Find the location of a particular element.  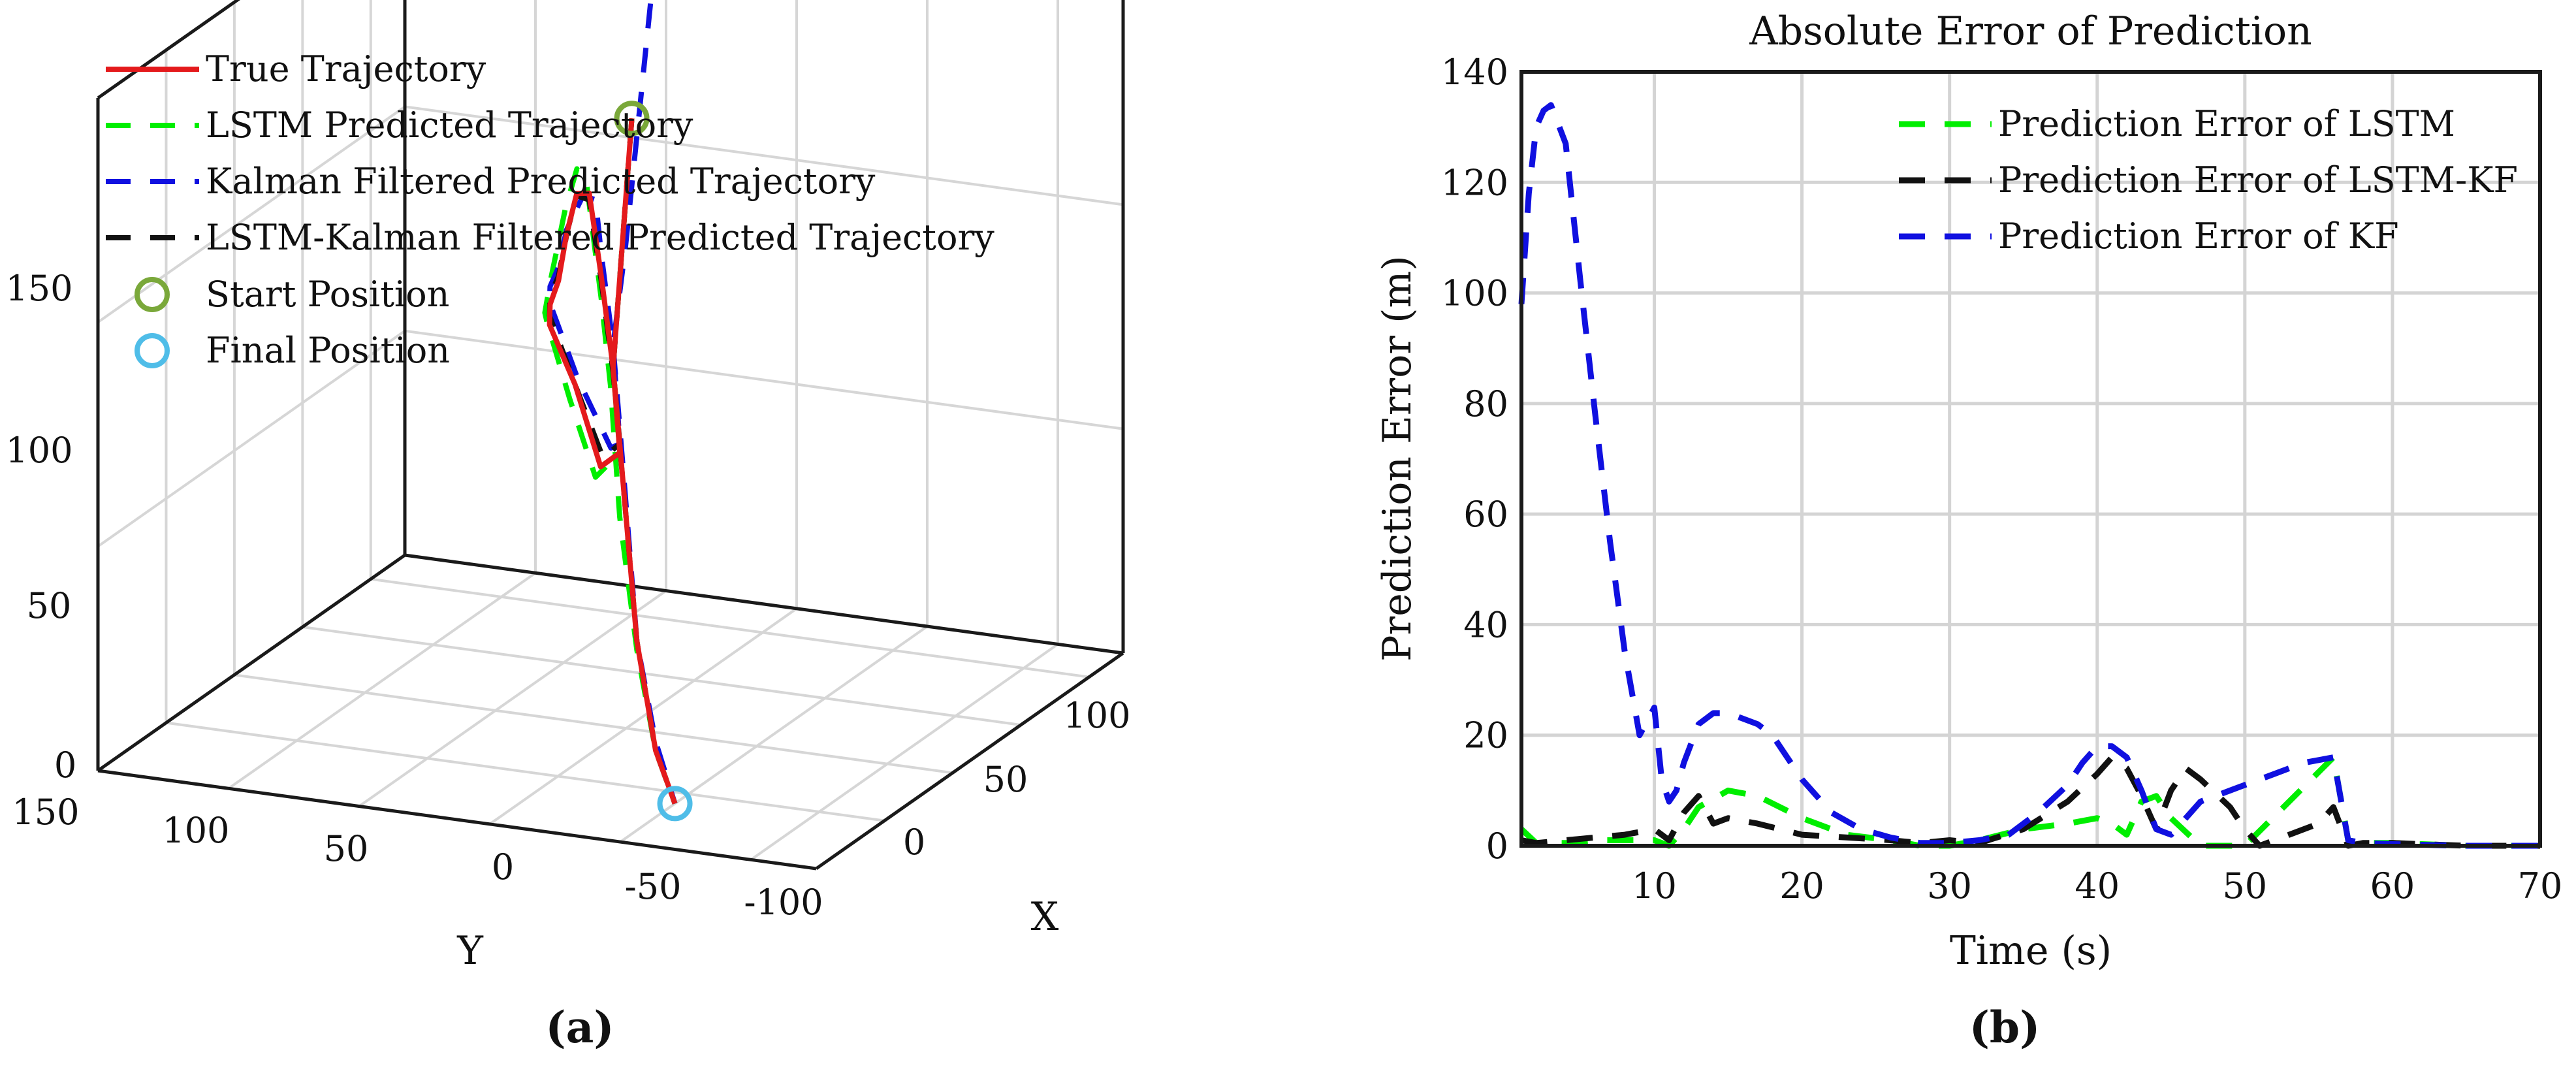

start-position-marker is located at coordinates (632, 118).